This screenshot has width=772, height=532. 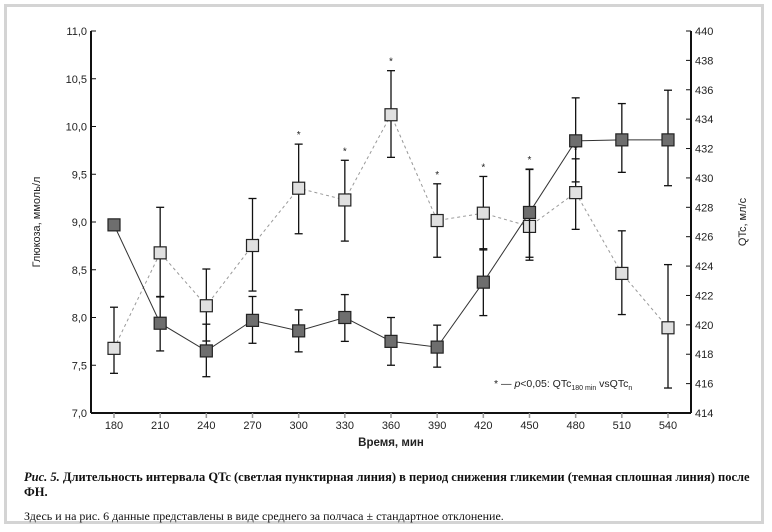 I want to click on x-axis-label: Время, мин, so click(x=391, y=443).